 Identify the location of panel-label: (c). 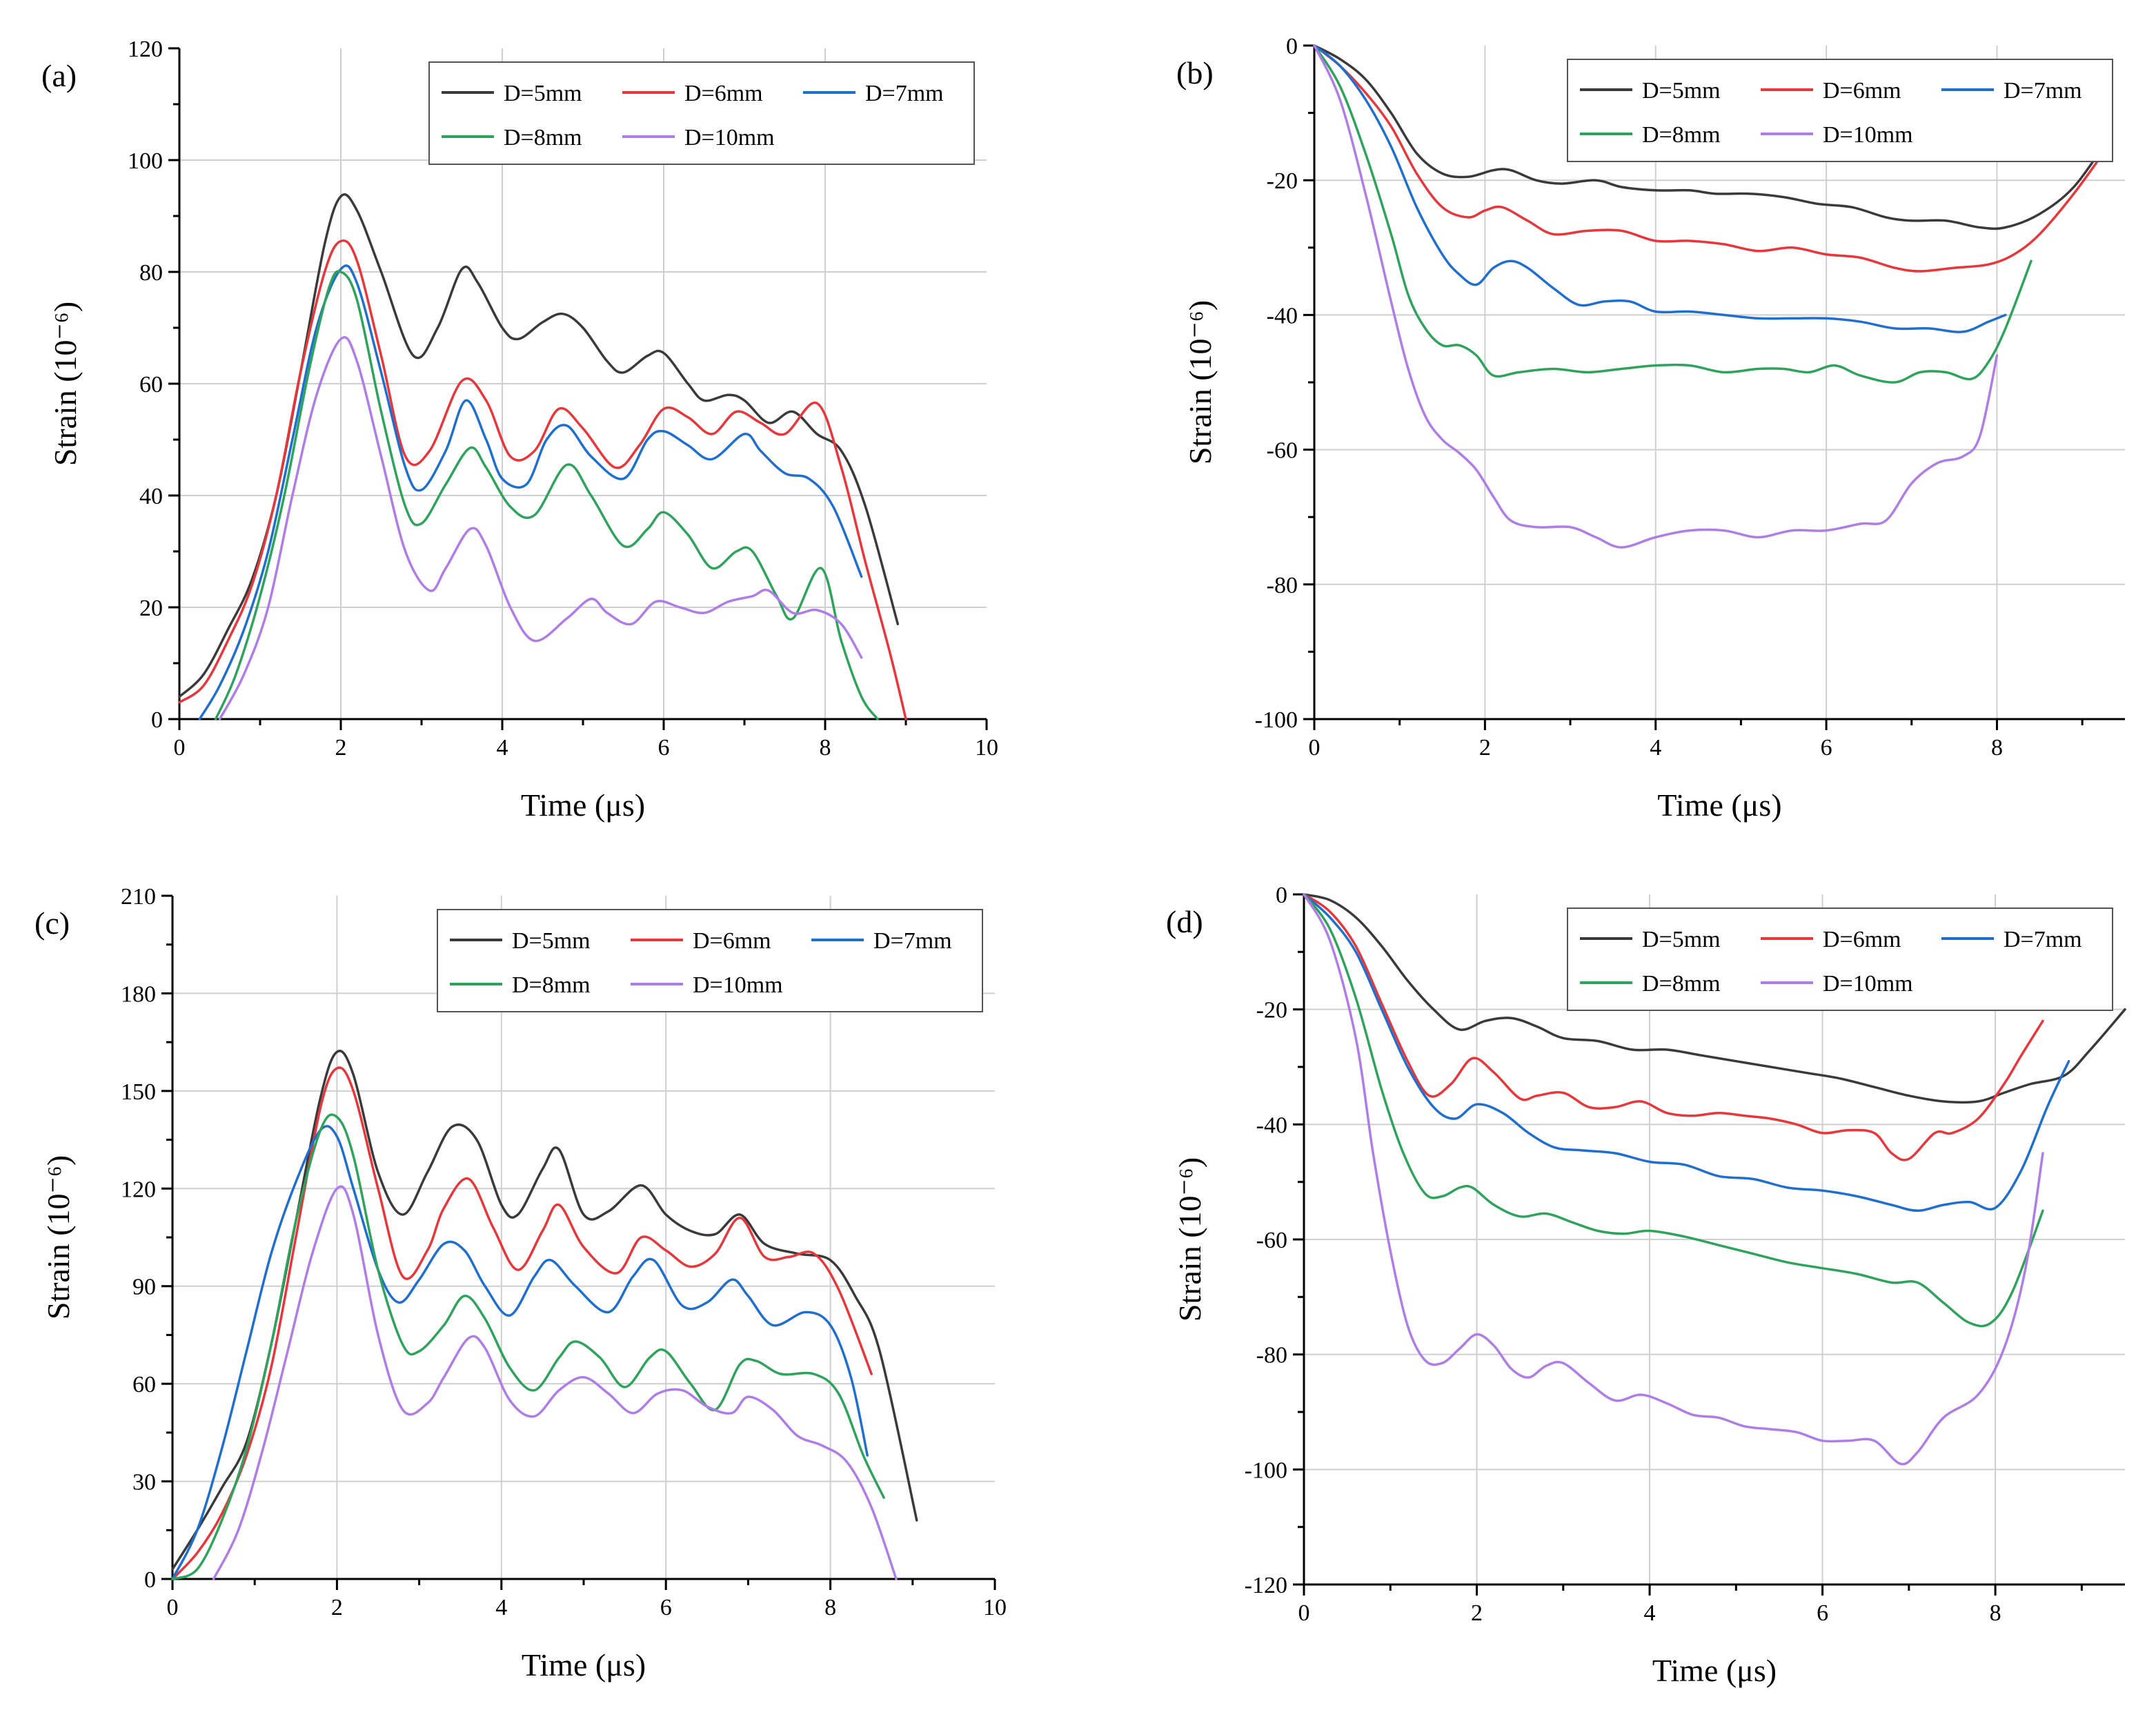
(52, 923).